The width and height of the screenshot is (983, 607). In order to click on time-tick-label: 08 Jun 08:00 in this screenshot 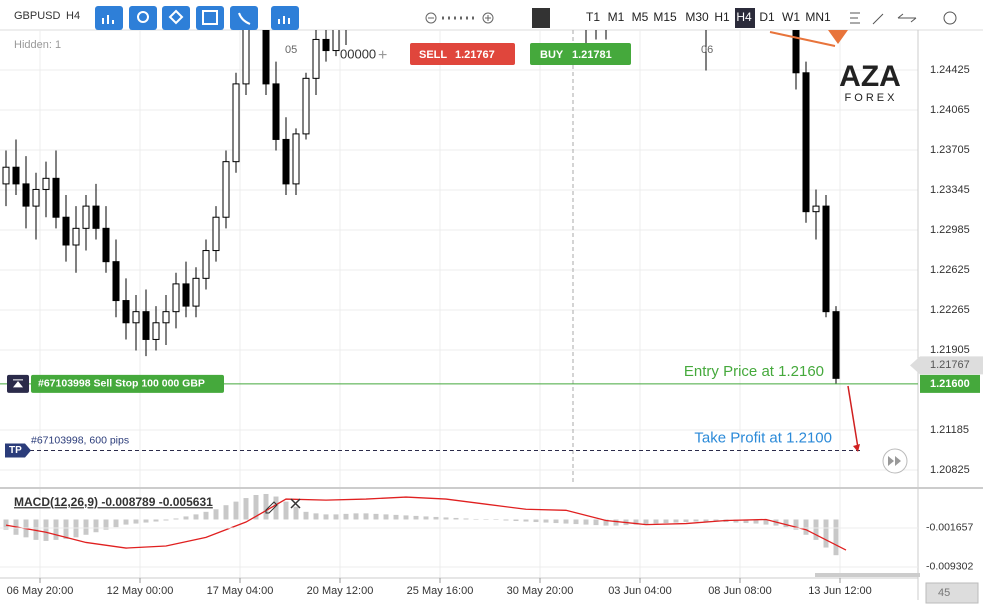, I will do `click(740, 591)`.